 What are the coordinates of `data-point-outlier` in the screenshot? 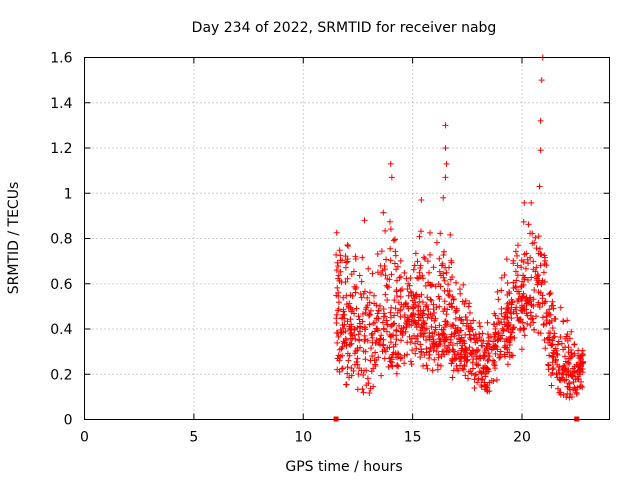 It's located at (364, 220).